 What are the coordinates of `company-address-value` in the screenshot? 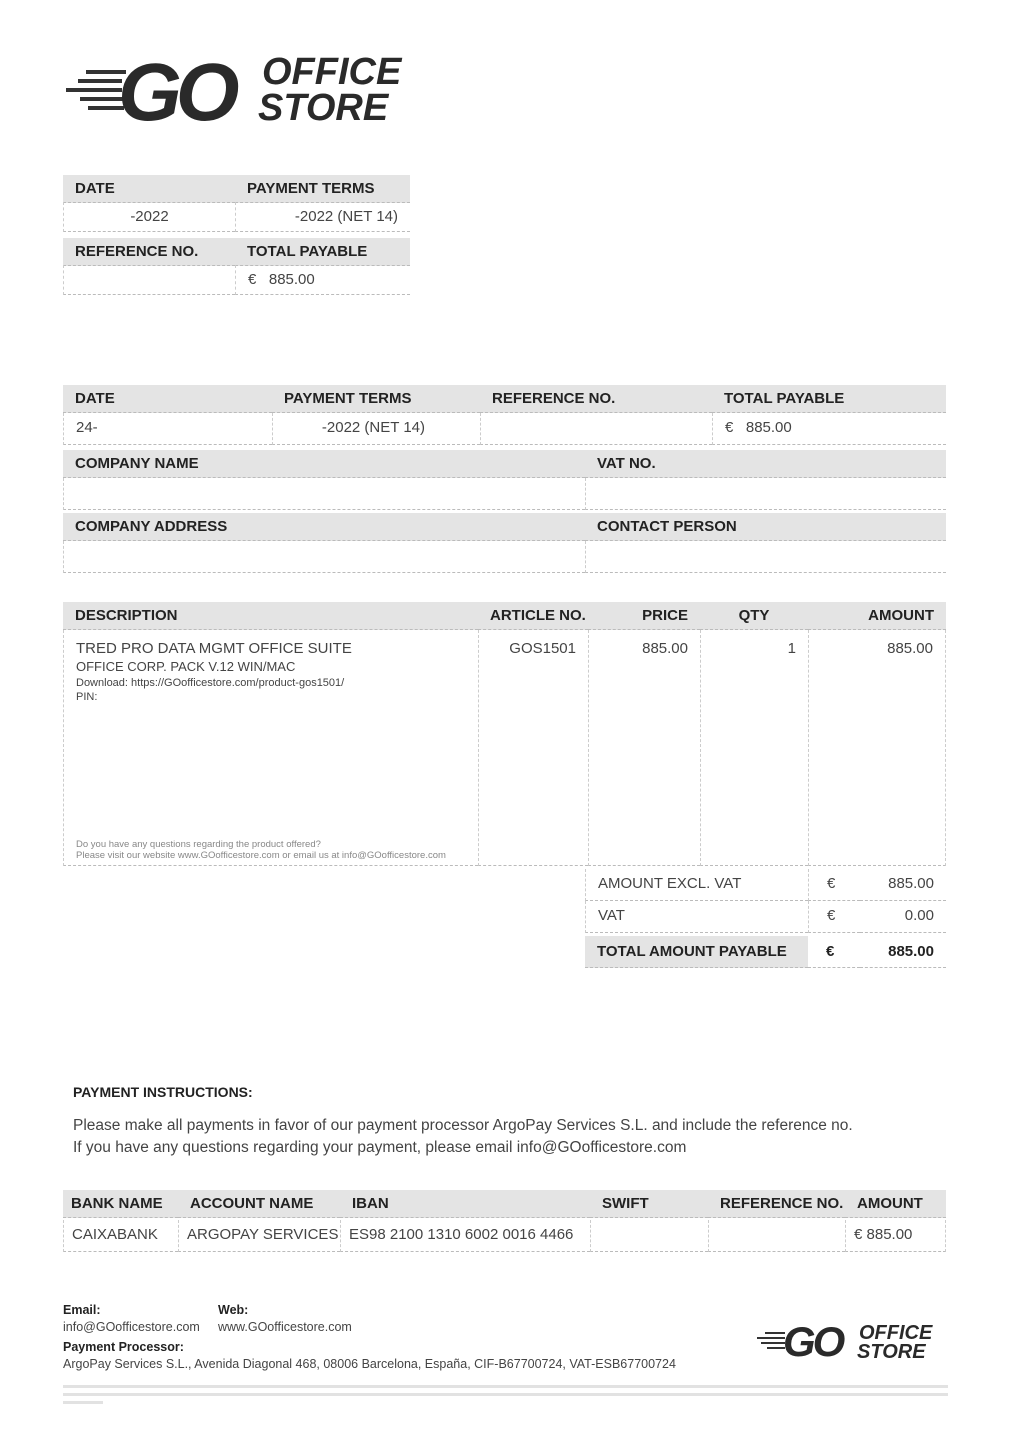 It's located at (324, 557).